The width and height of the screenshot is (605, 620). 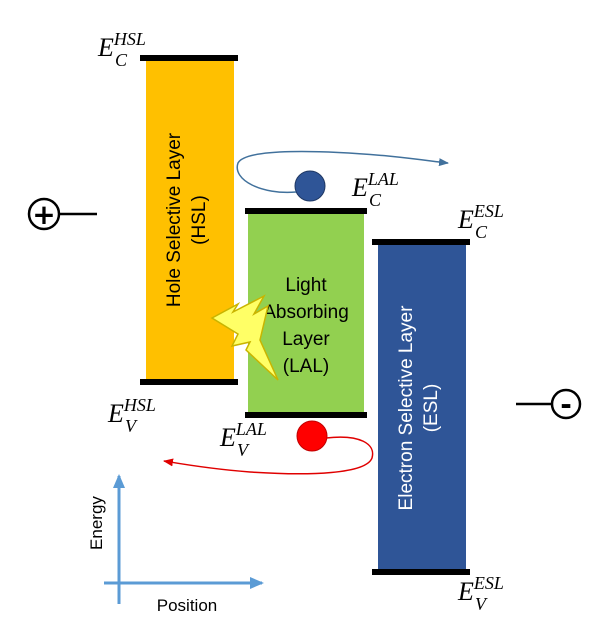 I want to click on lal-label-line3: Layer, so click(x=306, y=339).